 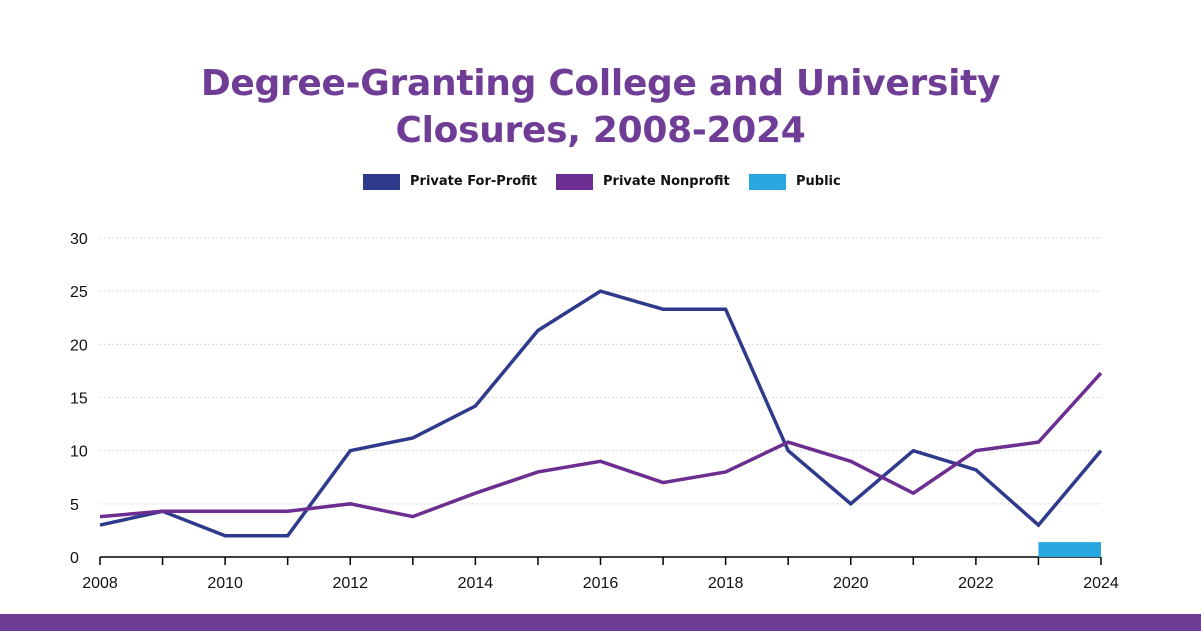 What do you see at coordinates (976, 583) in the screenshot?
I see `x-tick-label-2022: 2022` at bounding box center [976, 583].